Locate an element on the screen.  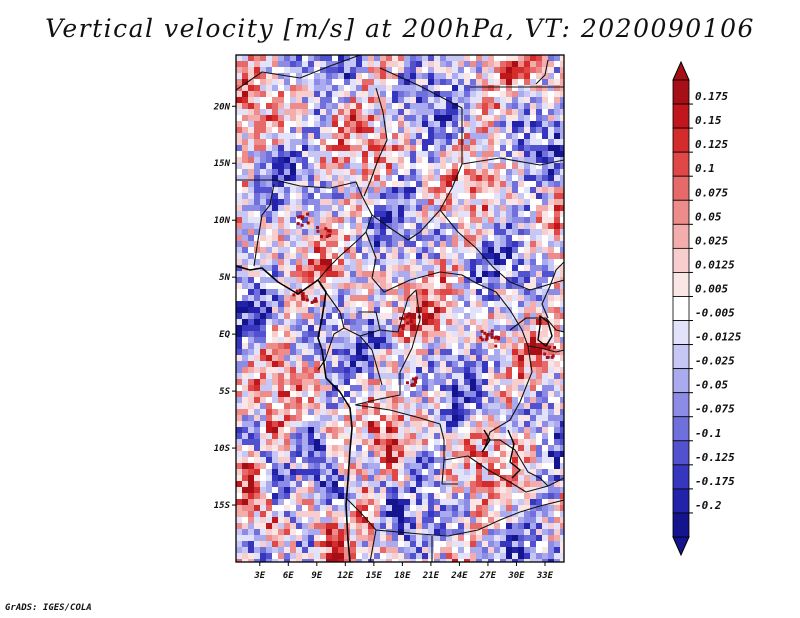
colorbar-label: -0.125 is located at coordinates (715, 457).